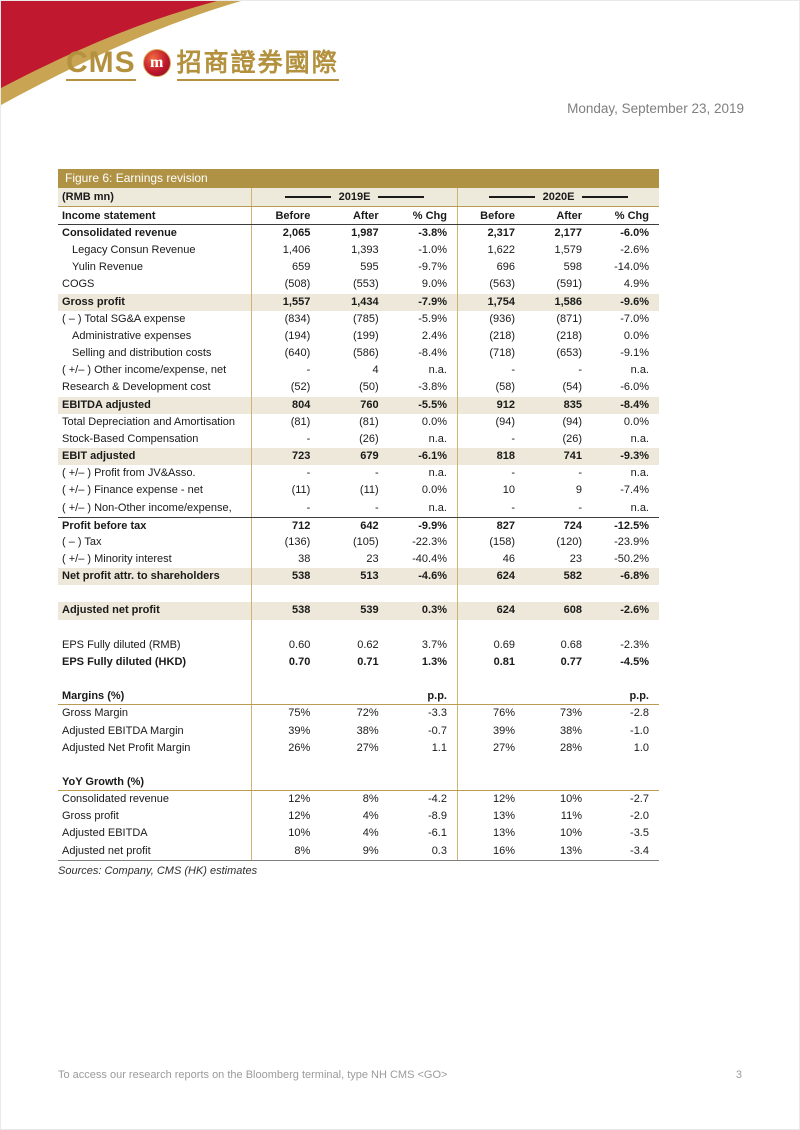 The width and height of the screenshot is (800, 1130). Describe the element at coordinates (631, 216) in the screenshot. I see `header-cell: % Chg` at that location.